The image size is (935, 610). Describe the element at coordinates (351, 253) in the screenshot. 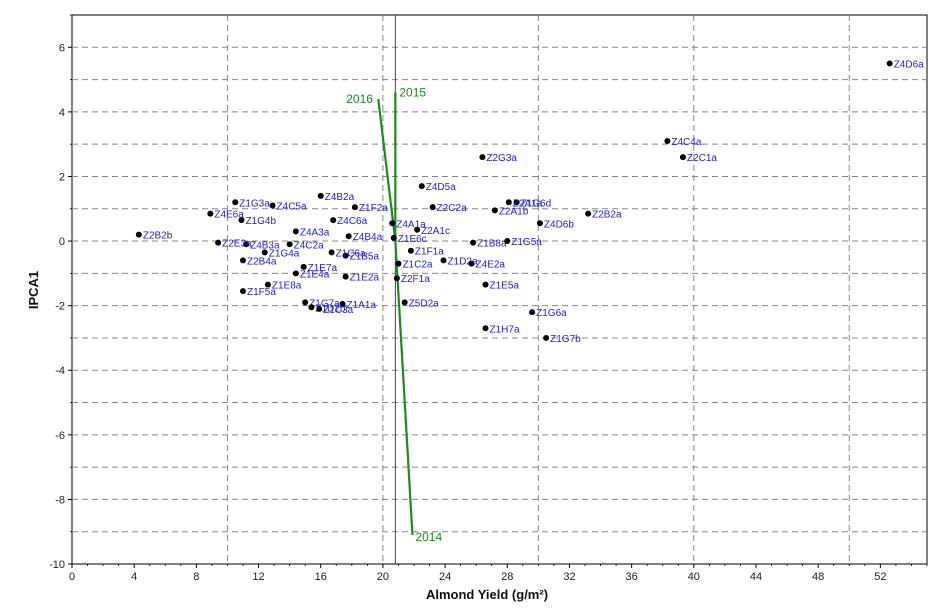

I see `data-point-label: Z1C6a` at that location.